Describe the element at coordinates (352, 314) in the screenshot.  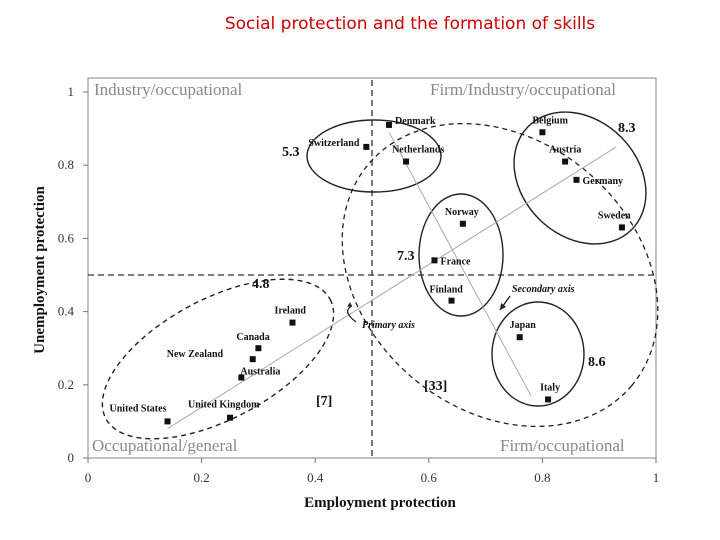
I see `primary-axis-arrow` at that location.